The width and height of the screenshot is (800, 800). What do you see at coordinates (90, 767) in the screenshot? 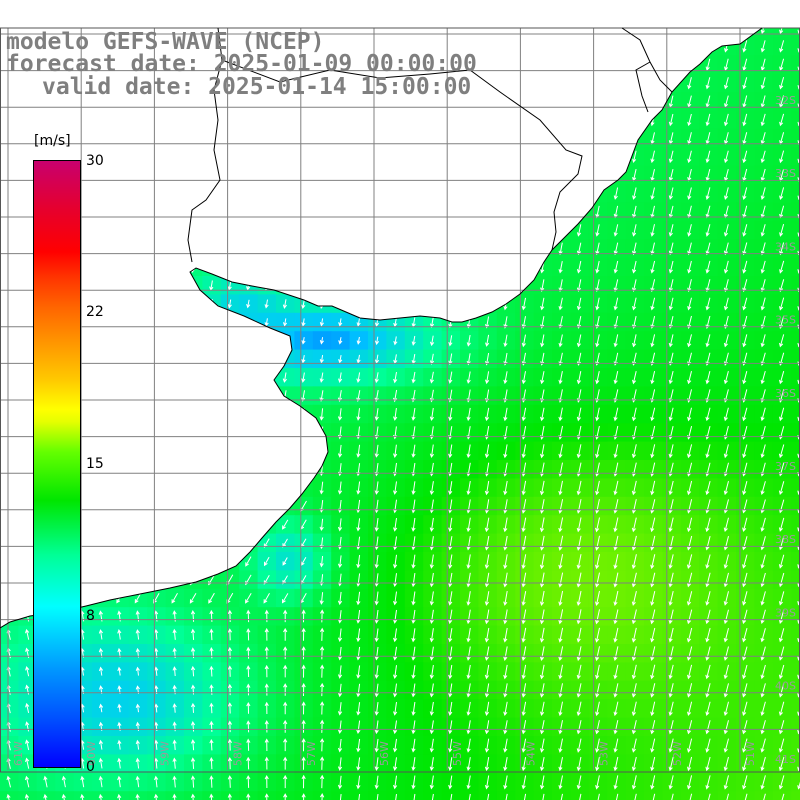
I see `colorbar-tick-label: 0` at bounding box center [90, 767].